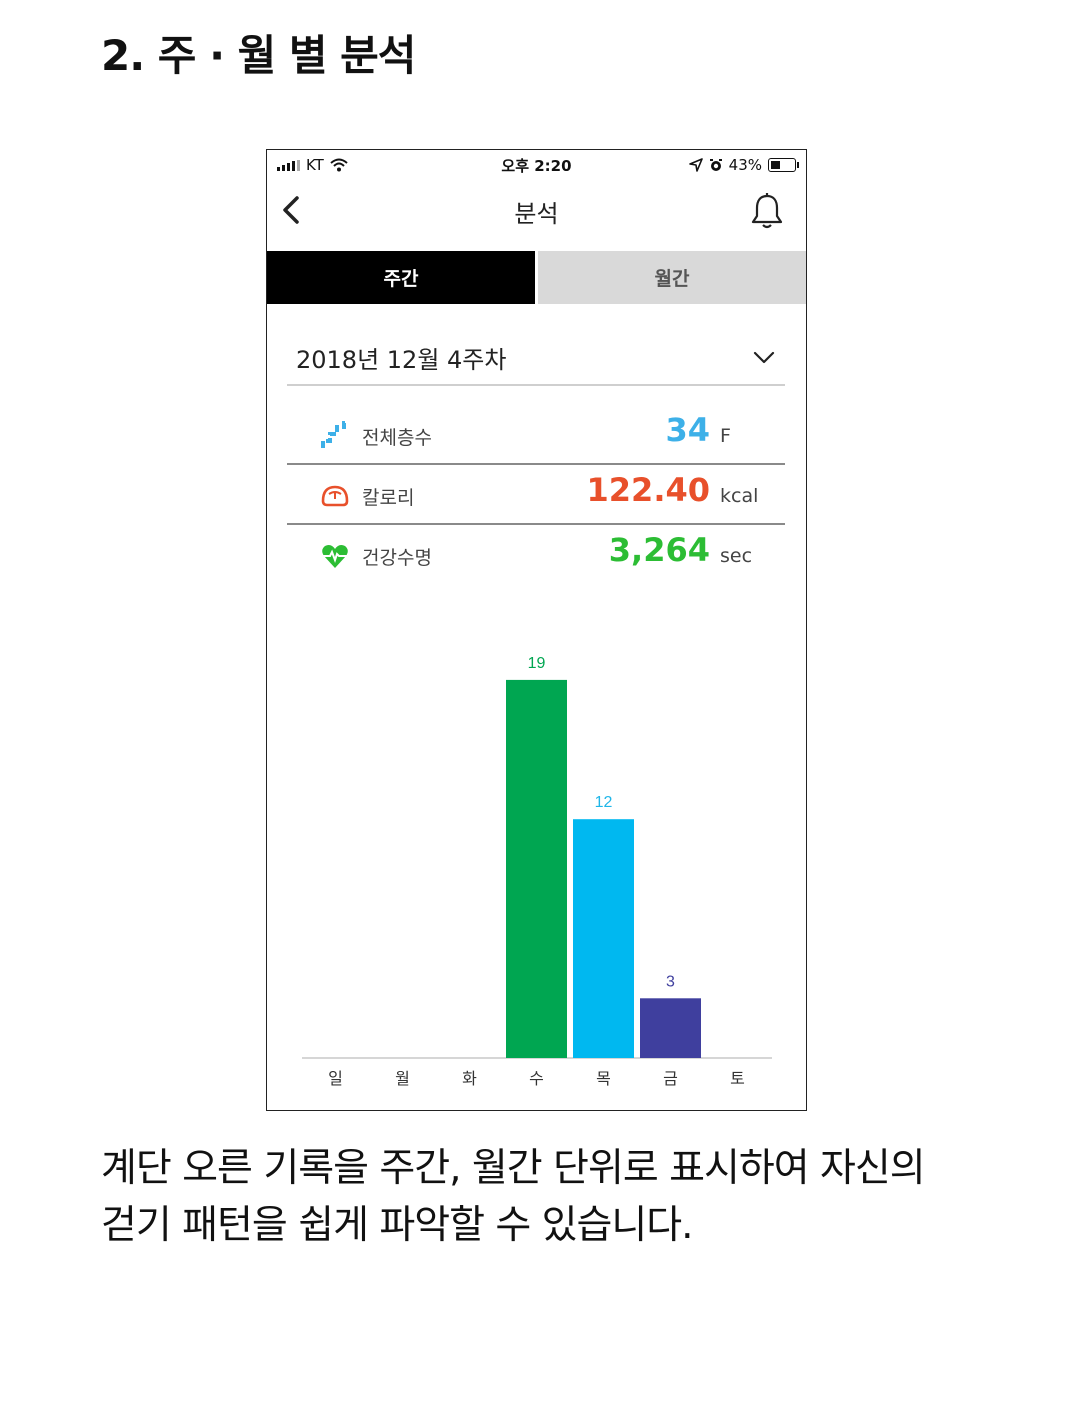 This screenshot has height=1403, width=1080. What do you see at coordinates (672, 277) in the screenshot?
I see `tab-monthly: 월간` at bounding box center [672, 277].